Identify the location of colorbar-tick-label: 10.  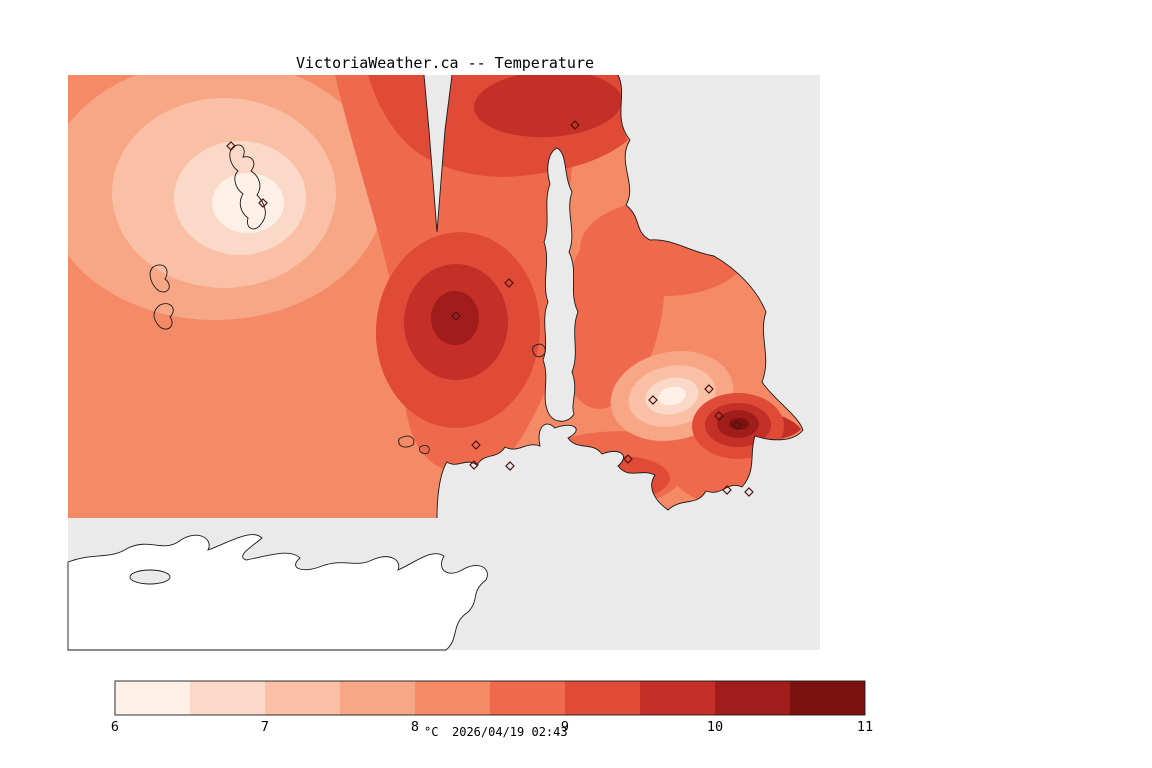
(715, 727).